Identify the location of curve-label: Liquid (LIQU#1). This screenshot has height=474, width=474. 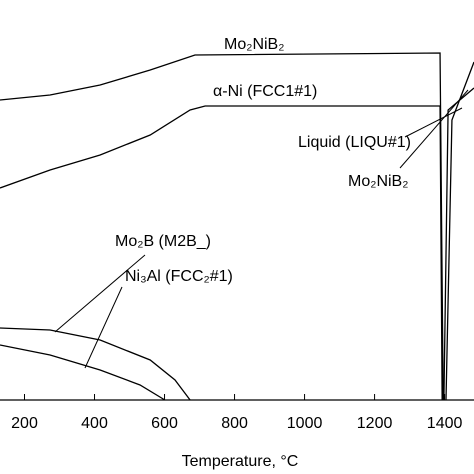
(354, 142).